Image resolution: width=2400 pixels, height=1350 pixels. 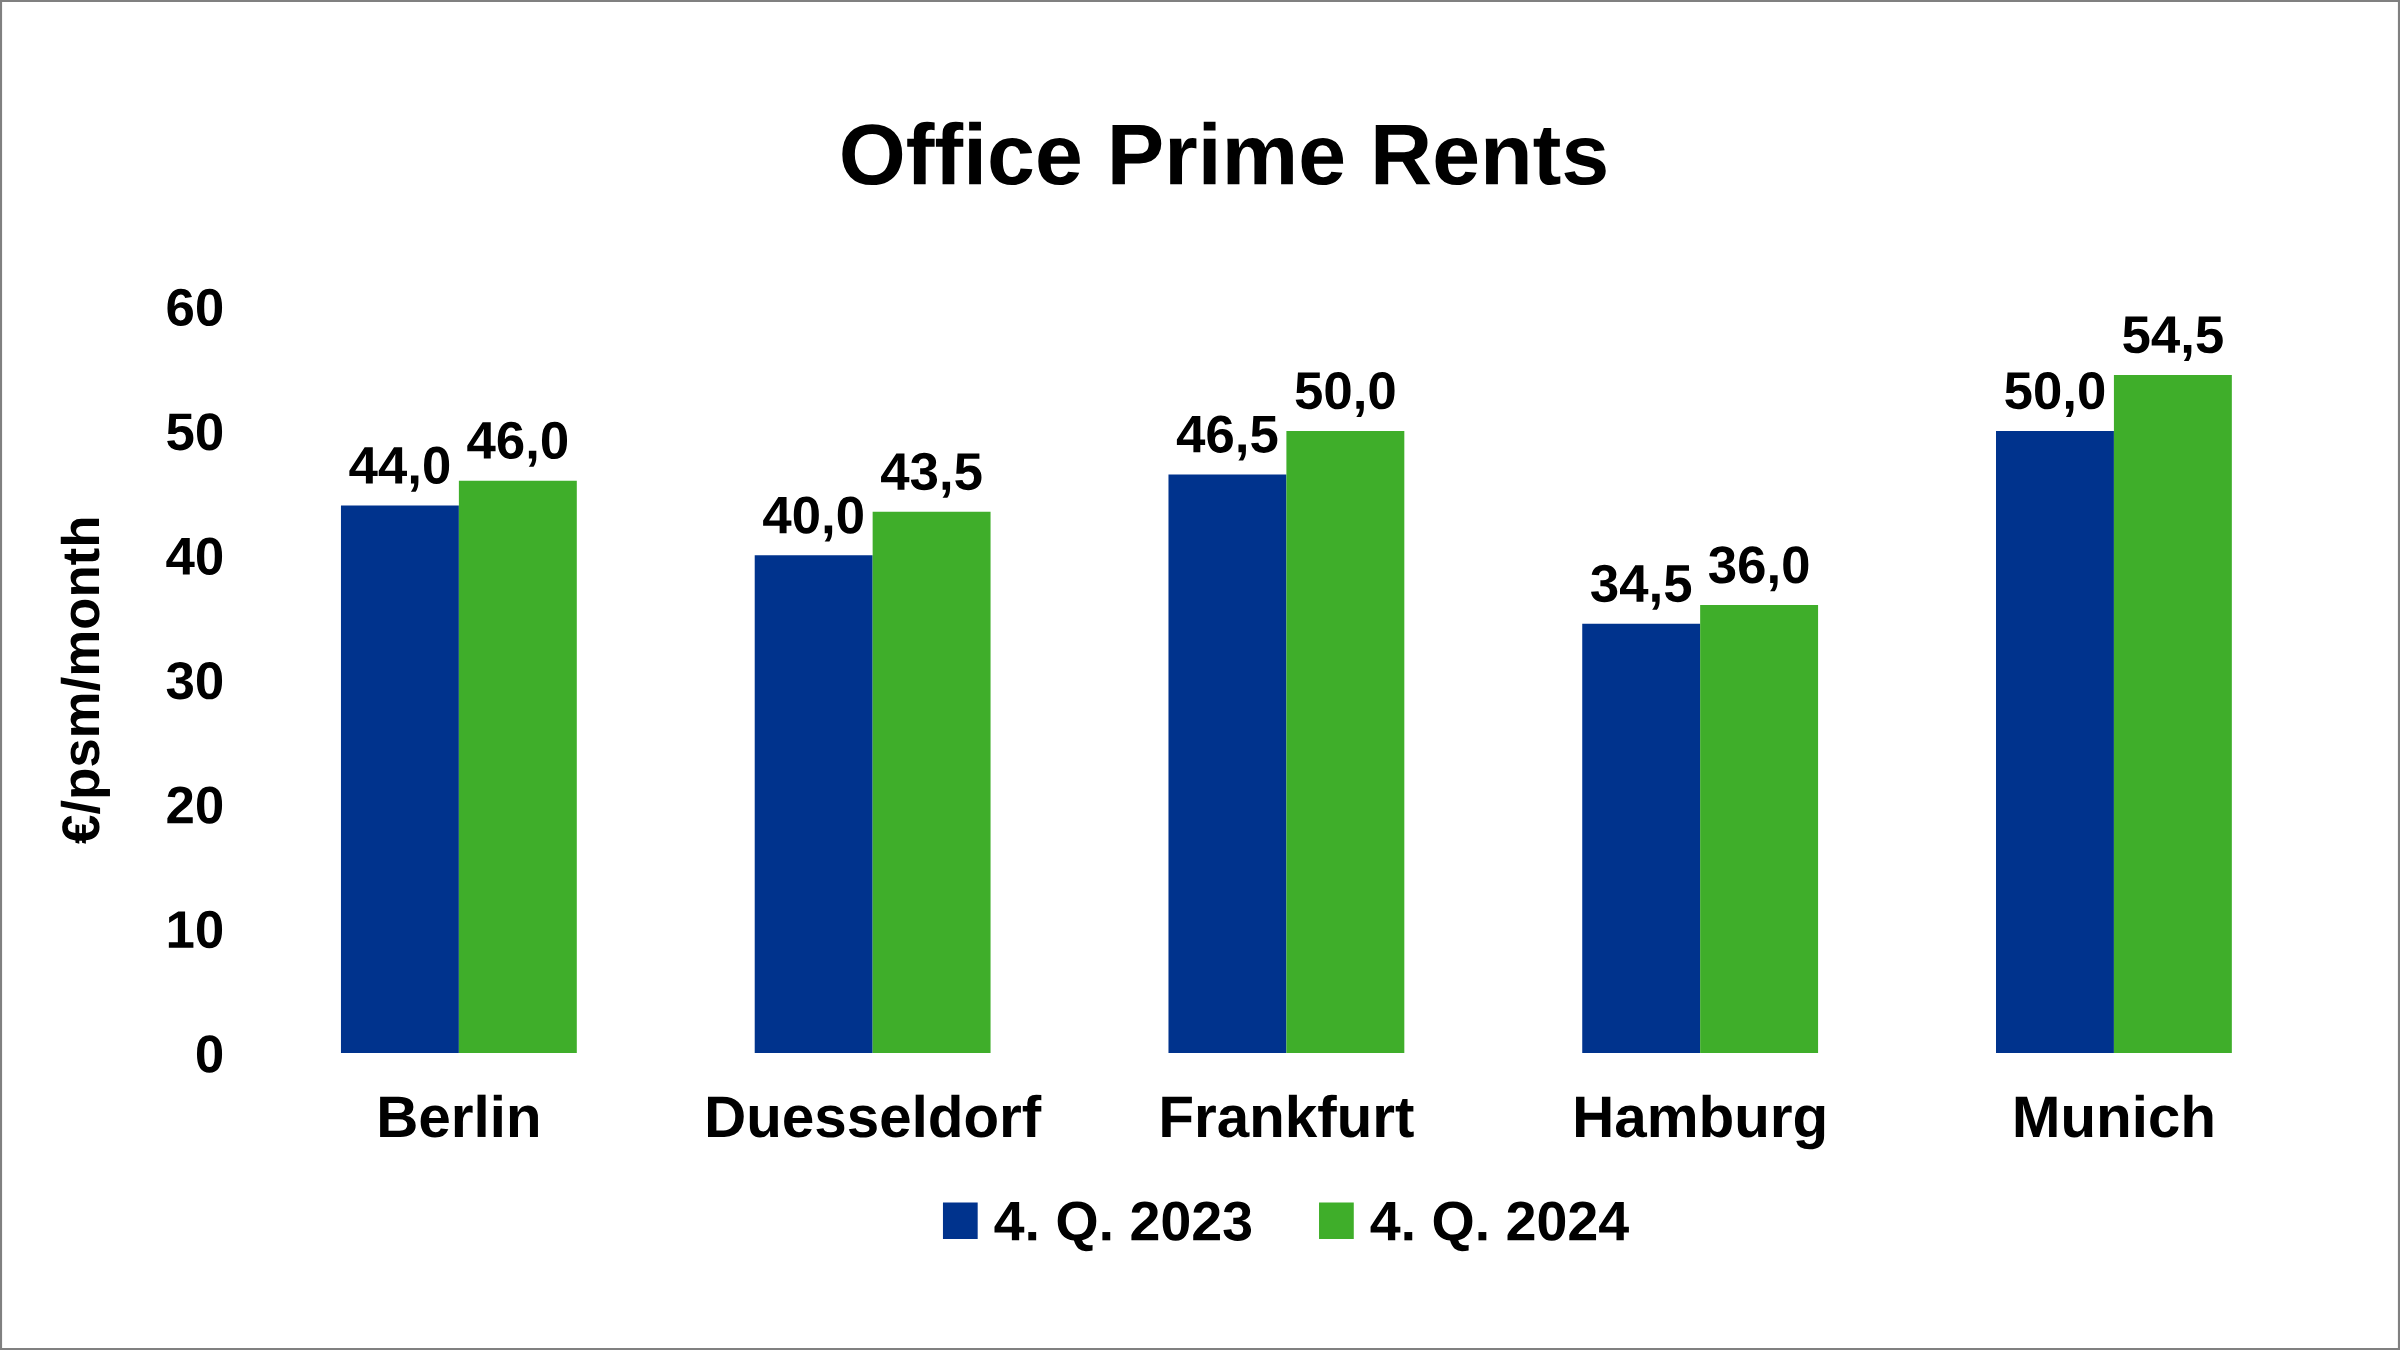 What do you see at coordinates (1758, 569) in the screenshot?
I see `data-label: 36,0` at bounding box center [1758, 569].